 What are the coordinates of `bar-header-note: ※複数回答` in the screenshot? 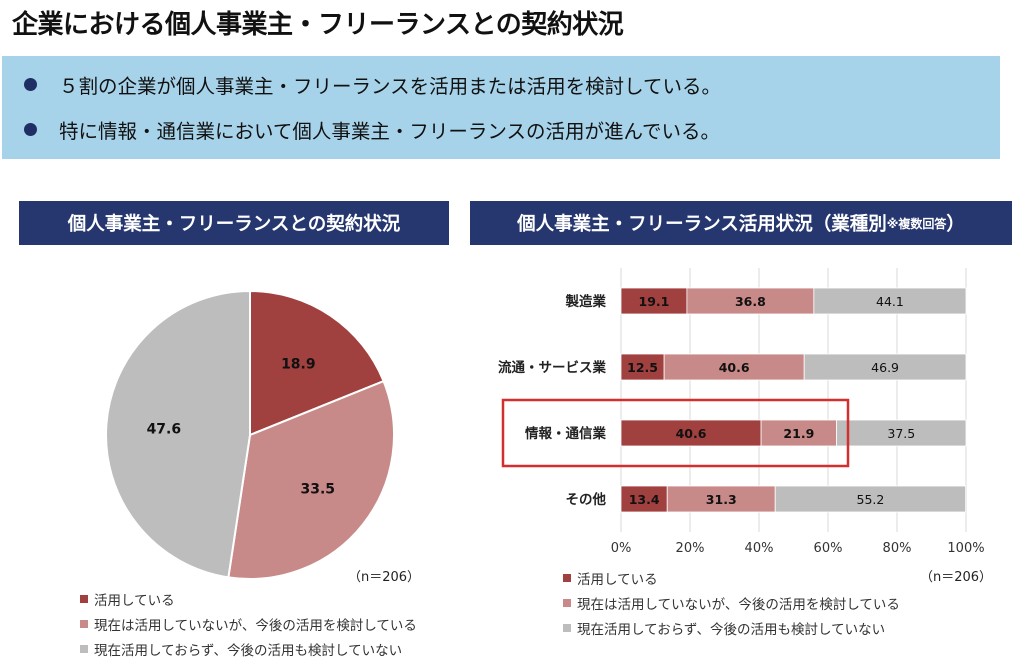 It's located at (916, 223).